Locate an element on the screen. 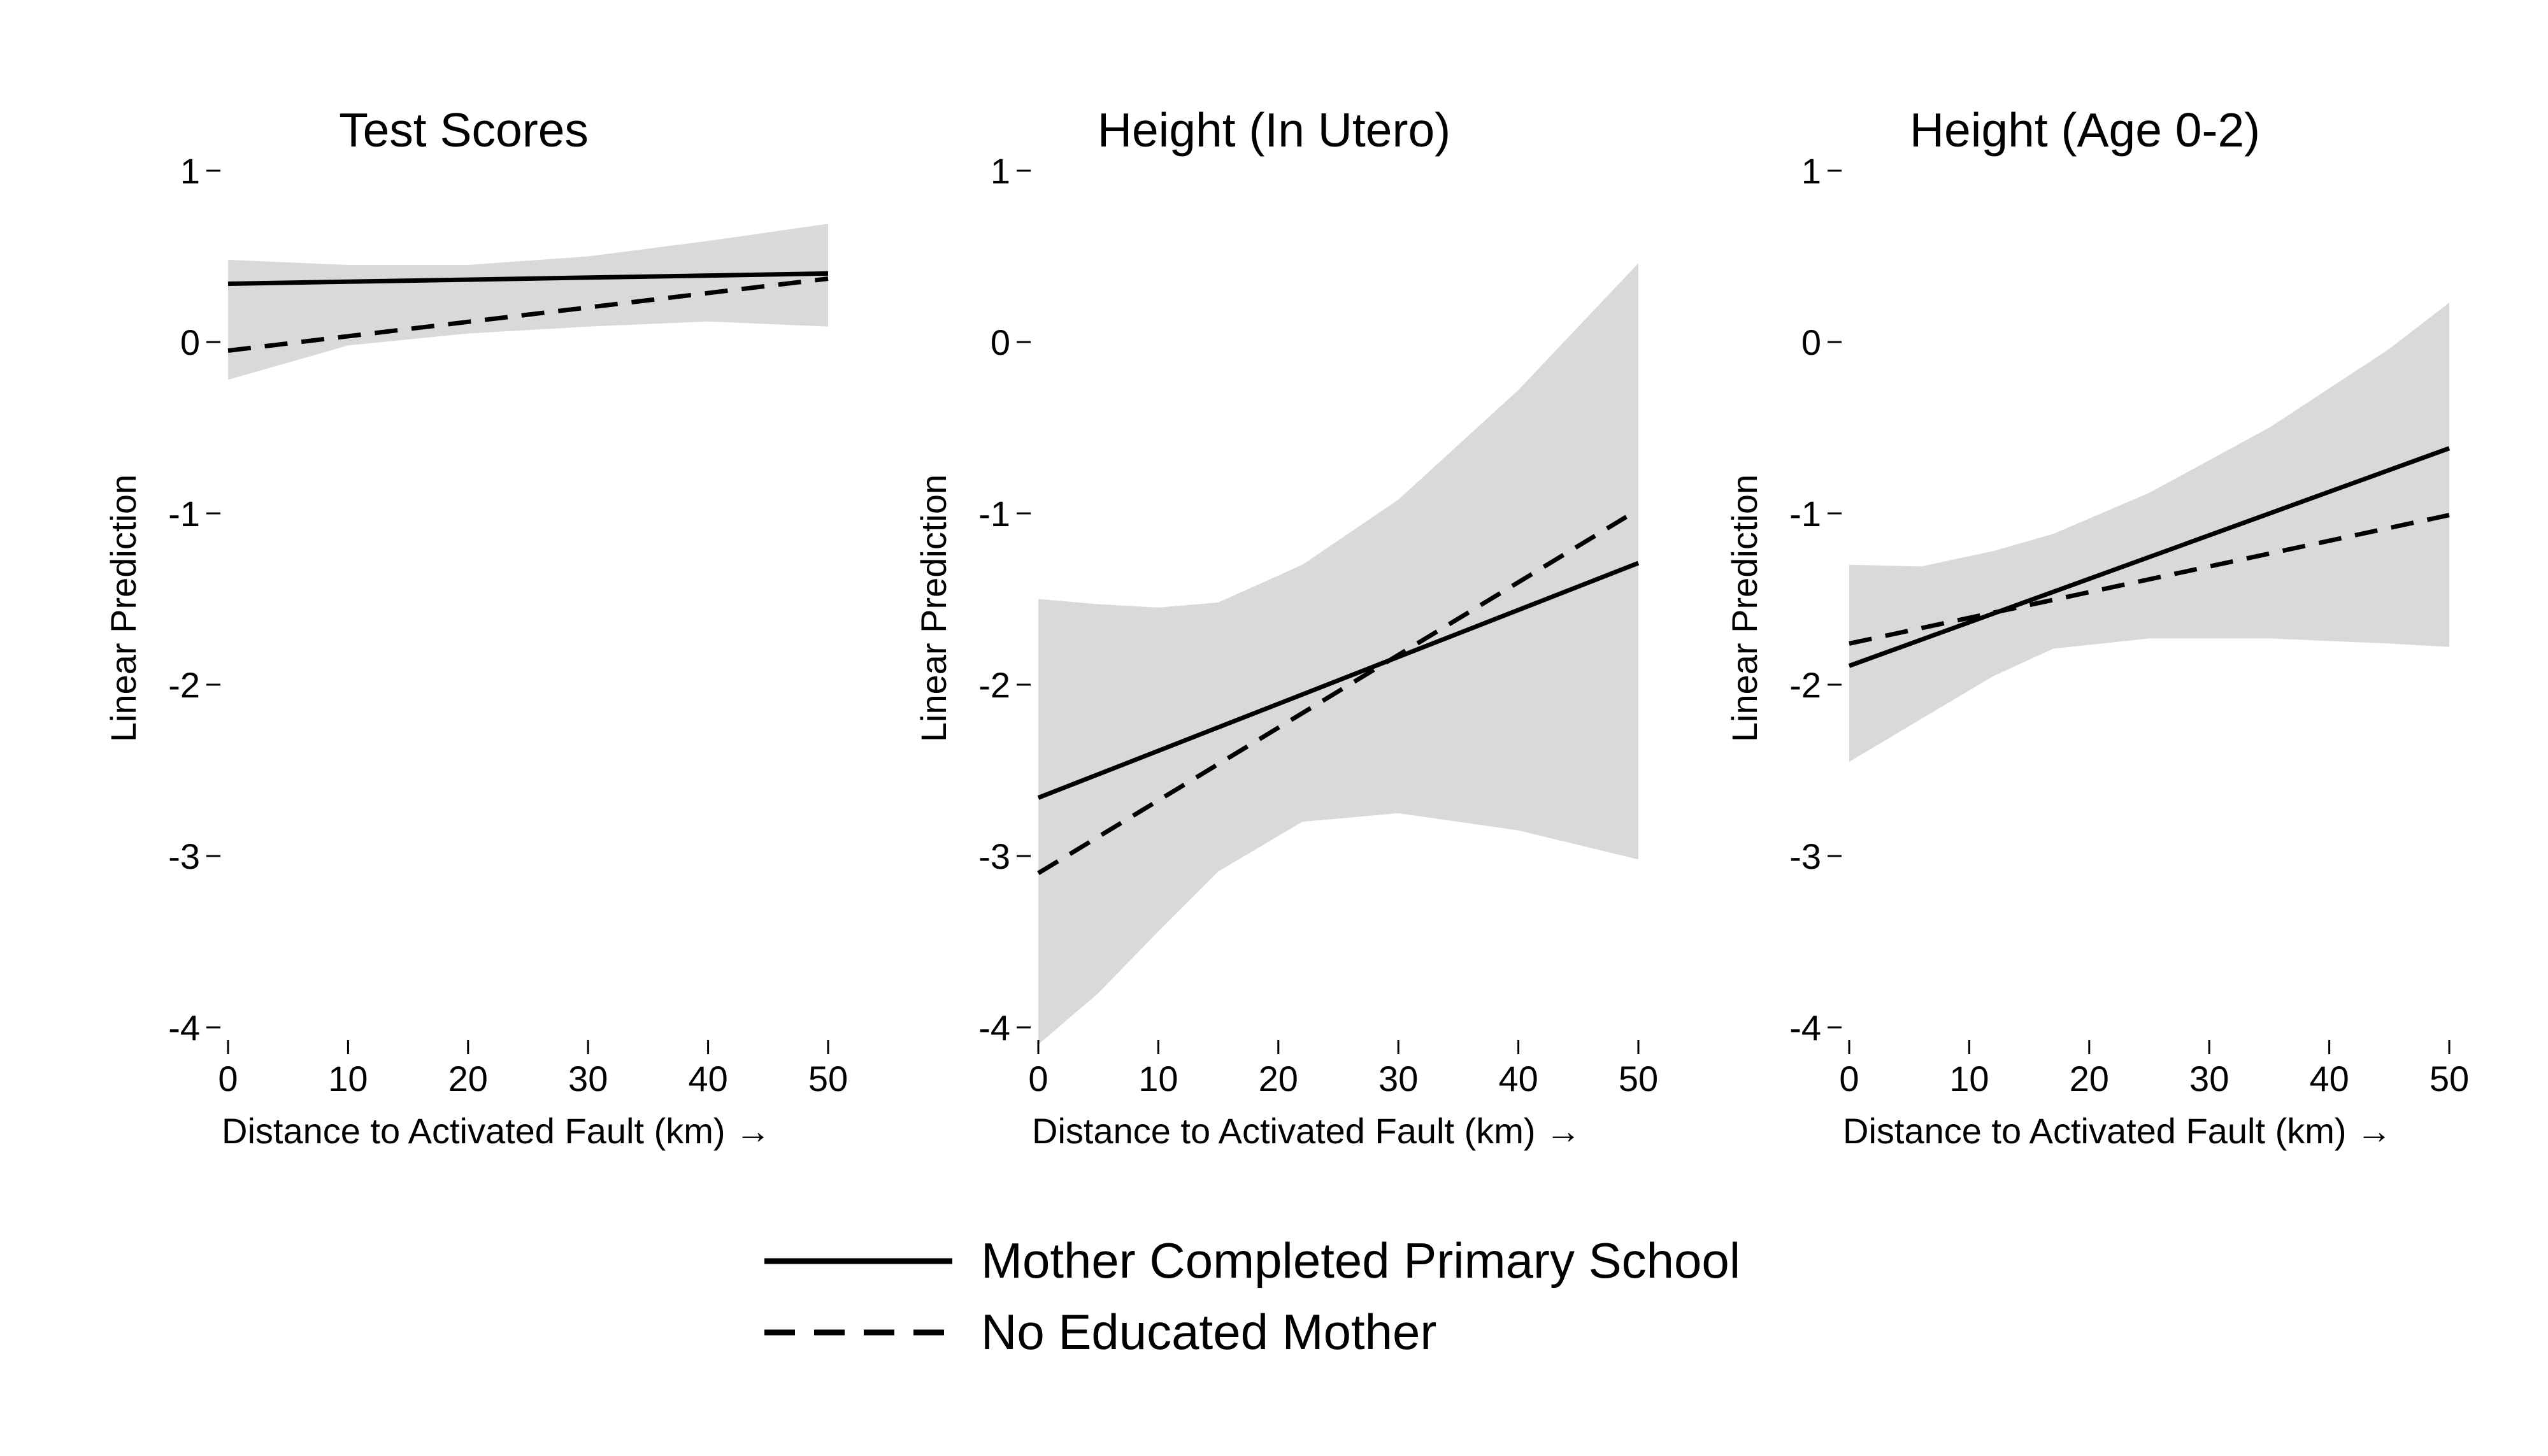 Image resolution: width=2548 pixels, height=1456 pixels. panel-title: Test Scores is located at coordinates (464, 130).